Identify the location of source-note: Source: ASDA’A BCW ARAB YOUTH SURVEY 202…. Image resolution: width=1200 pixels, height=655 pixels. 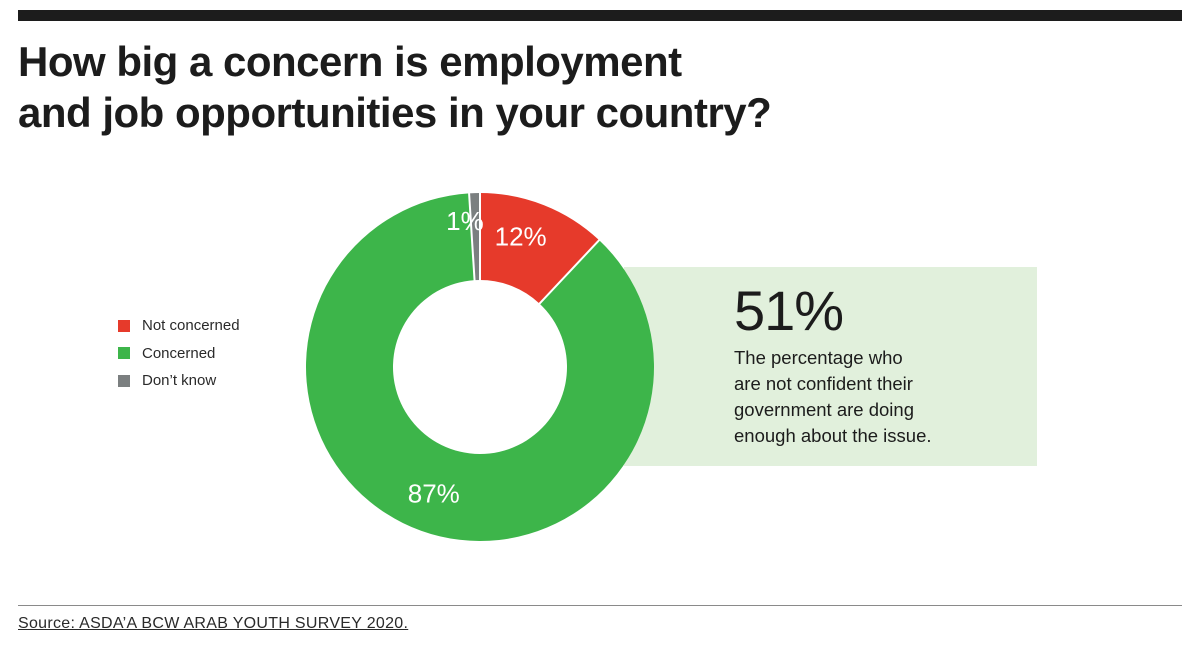
(213, 623).